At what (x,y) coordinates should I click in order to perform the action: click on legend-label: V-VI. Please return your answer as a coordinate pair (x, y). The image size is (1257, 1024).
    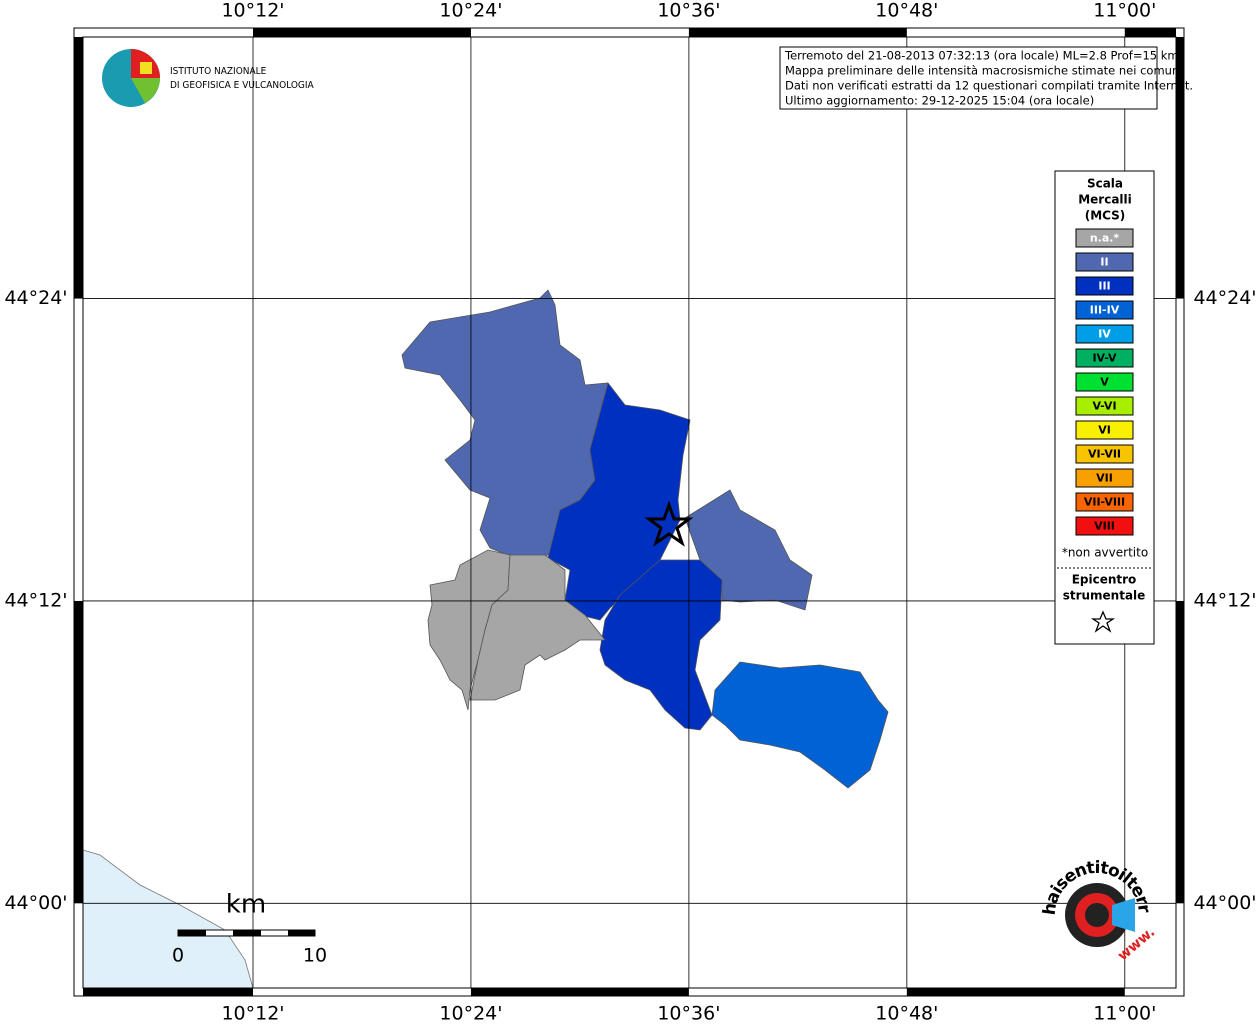
    Looking at the image, I should click on (1104, 406).